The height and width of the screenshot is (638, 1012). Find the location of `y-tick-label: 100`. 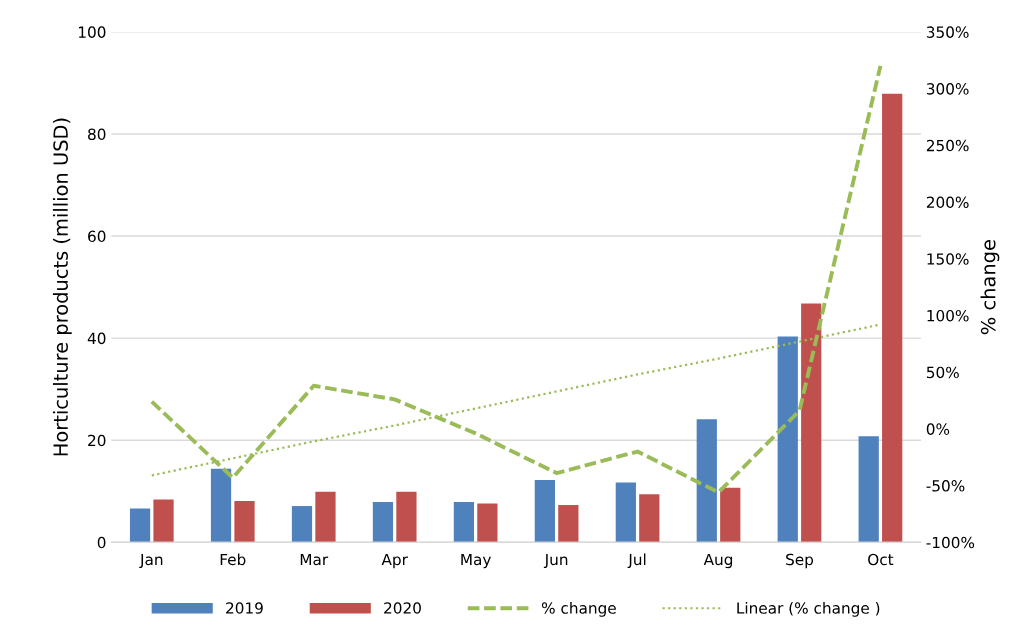

y-tick-label: 100 is located at coordinates (92, 32).